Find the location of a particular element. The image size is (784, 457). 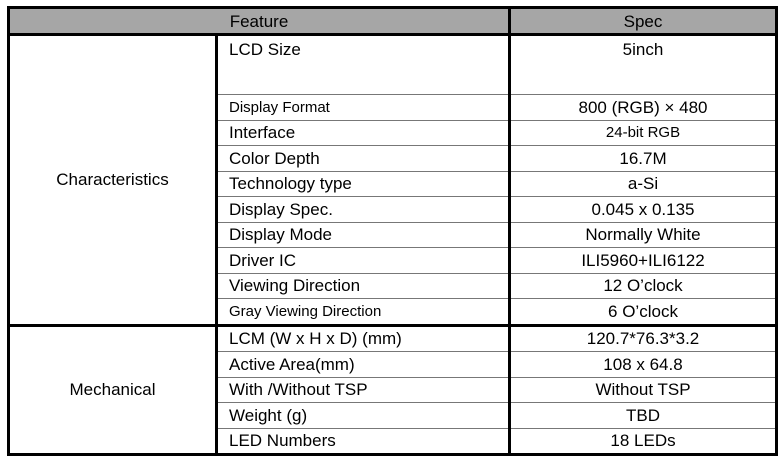

spec-cell: a-Si is located at coordinates (643, 184).